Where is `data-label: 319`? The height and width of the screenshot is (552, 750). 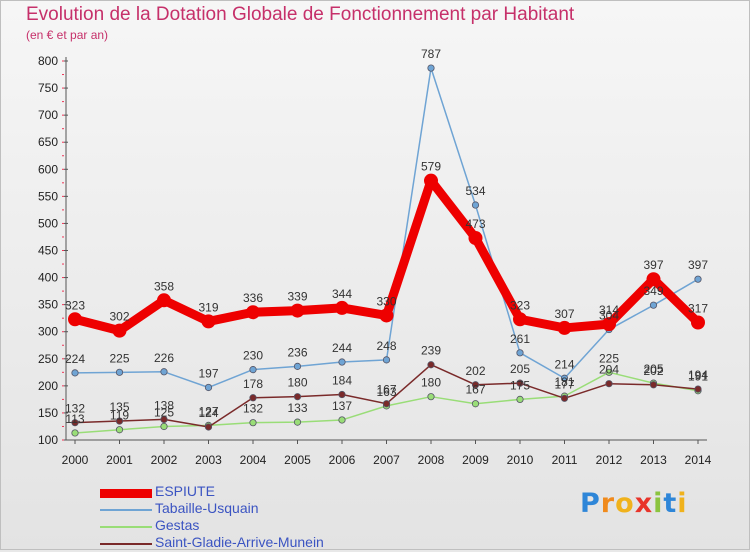 data-label: 319 is located at coordinates (208, 307).